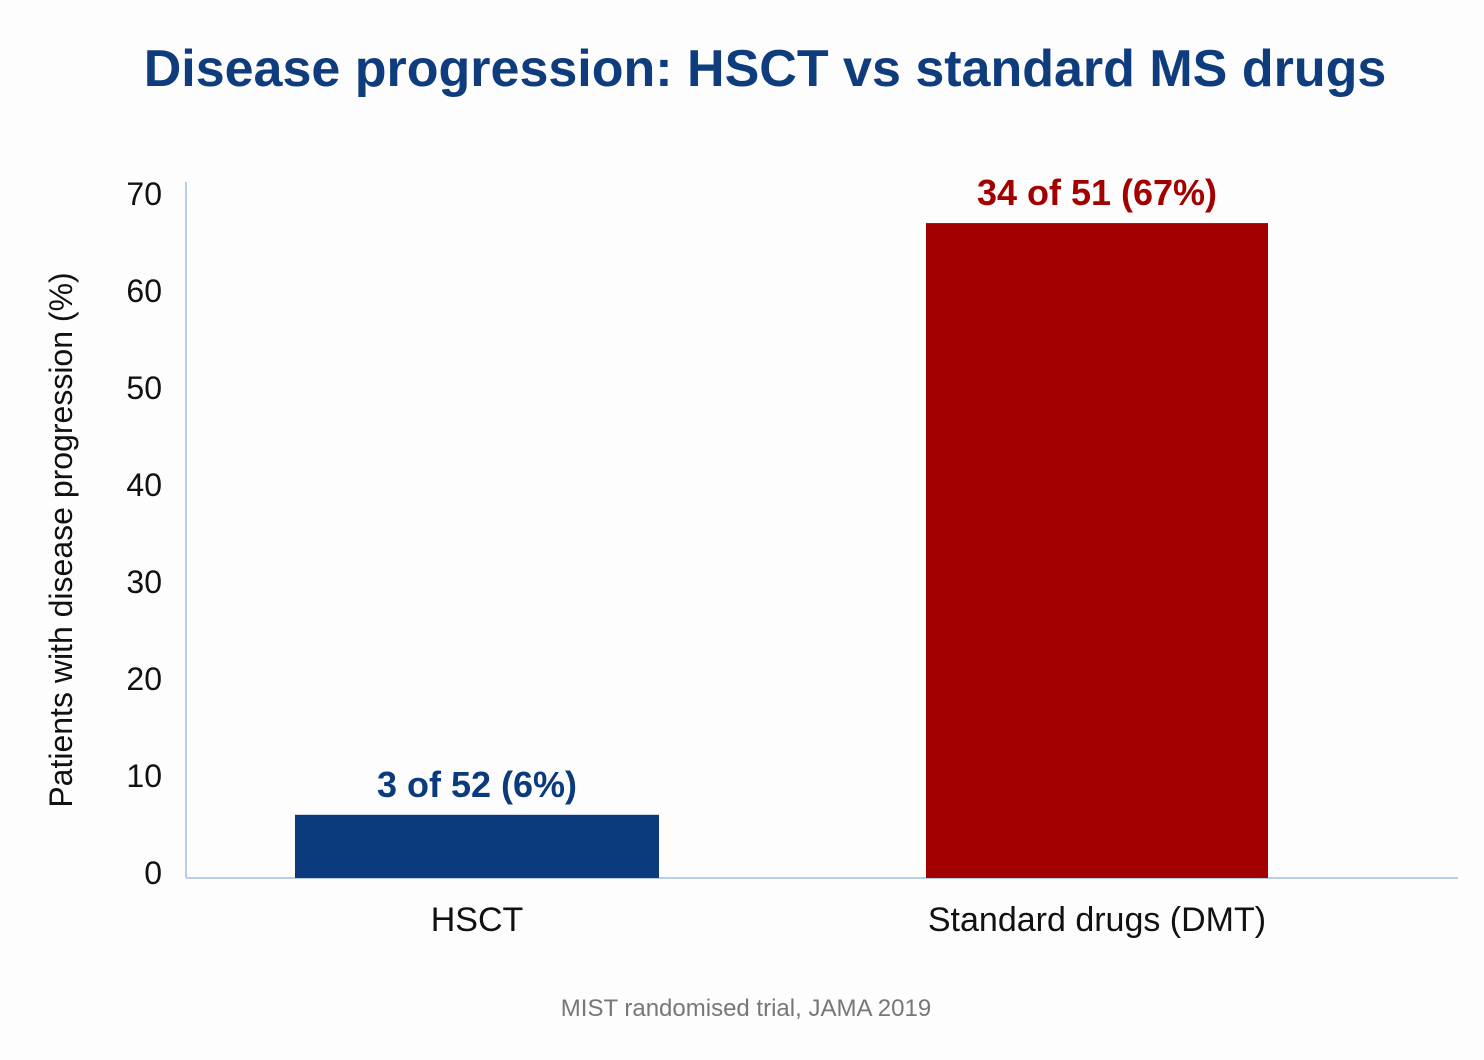 The image size is (1484, 1060). Describe the element at coordinates (1097, 192) in the screenshot. I see `data-label: 34 of 51 (67%)` at that location.